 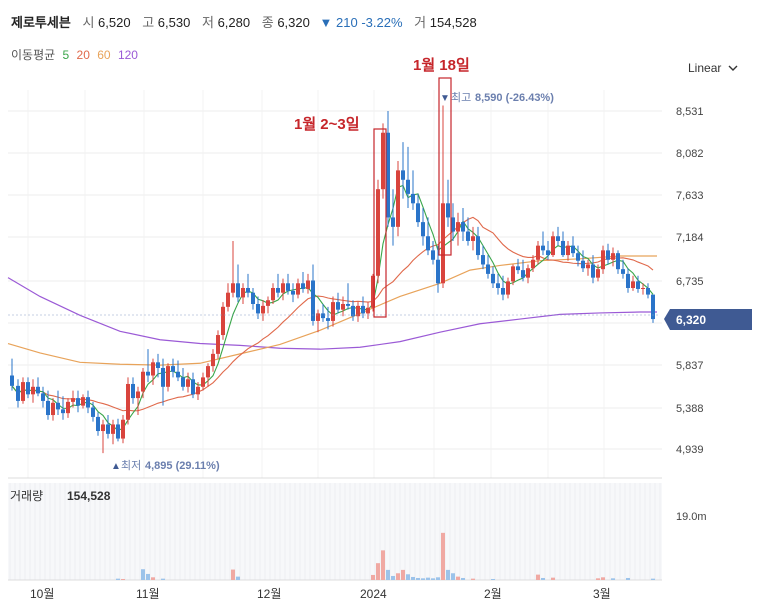 I want to click on volume-panel-value: 154,528, so click(x=89, y=496).